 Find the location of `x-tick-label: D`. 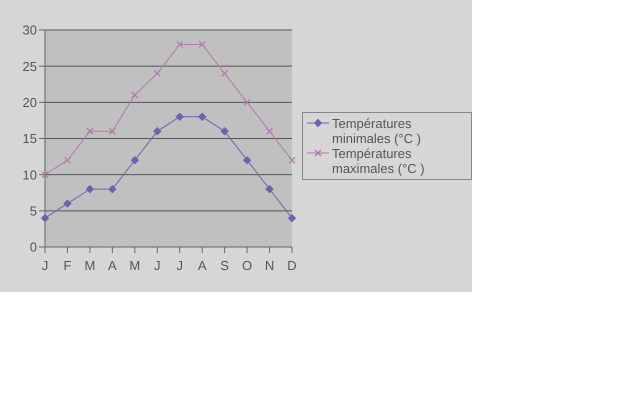

x-tick-label: D is located at coordinates (292, 266).